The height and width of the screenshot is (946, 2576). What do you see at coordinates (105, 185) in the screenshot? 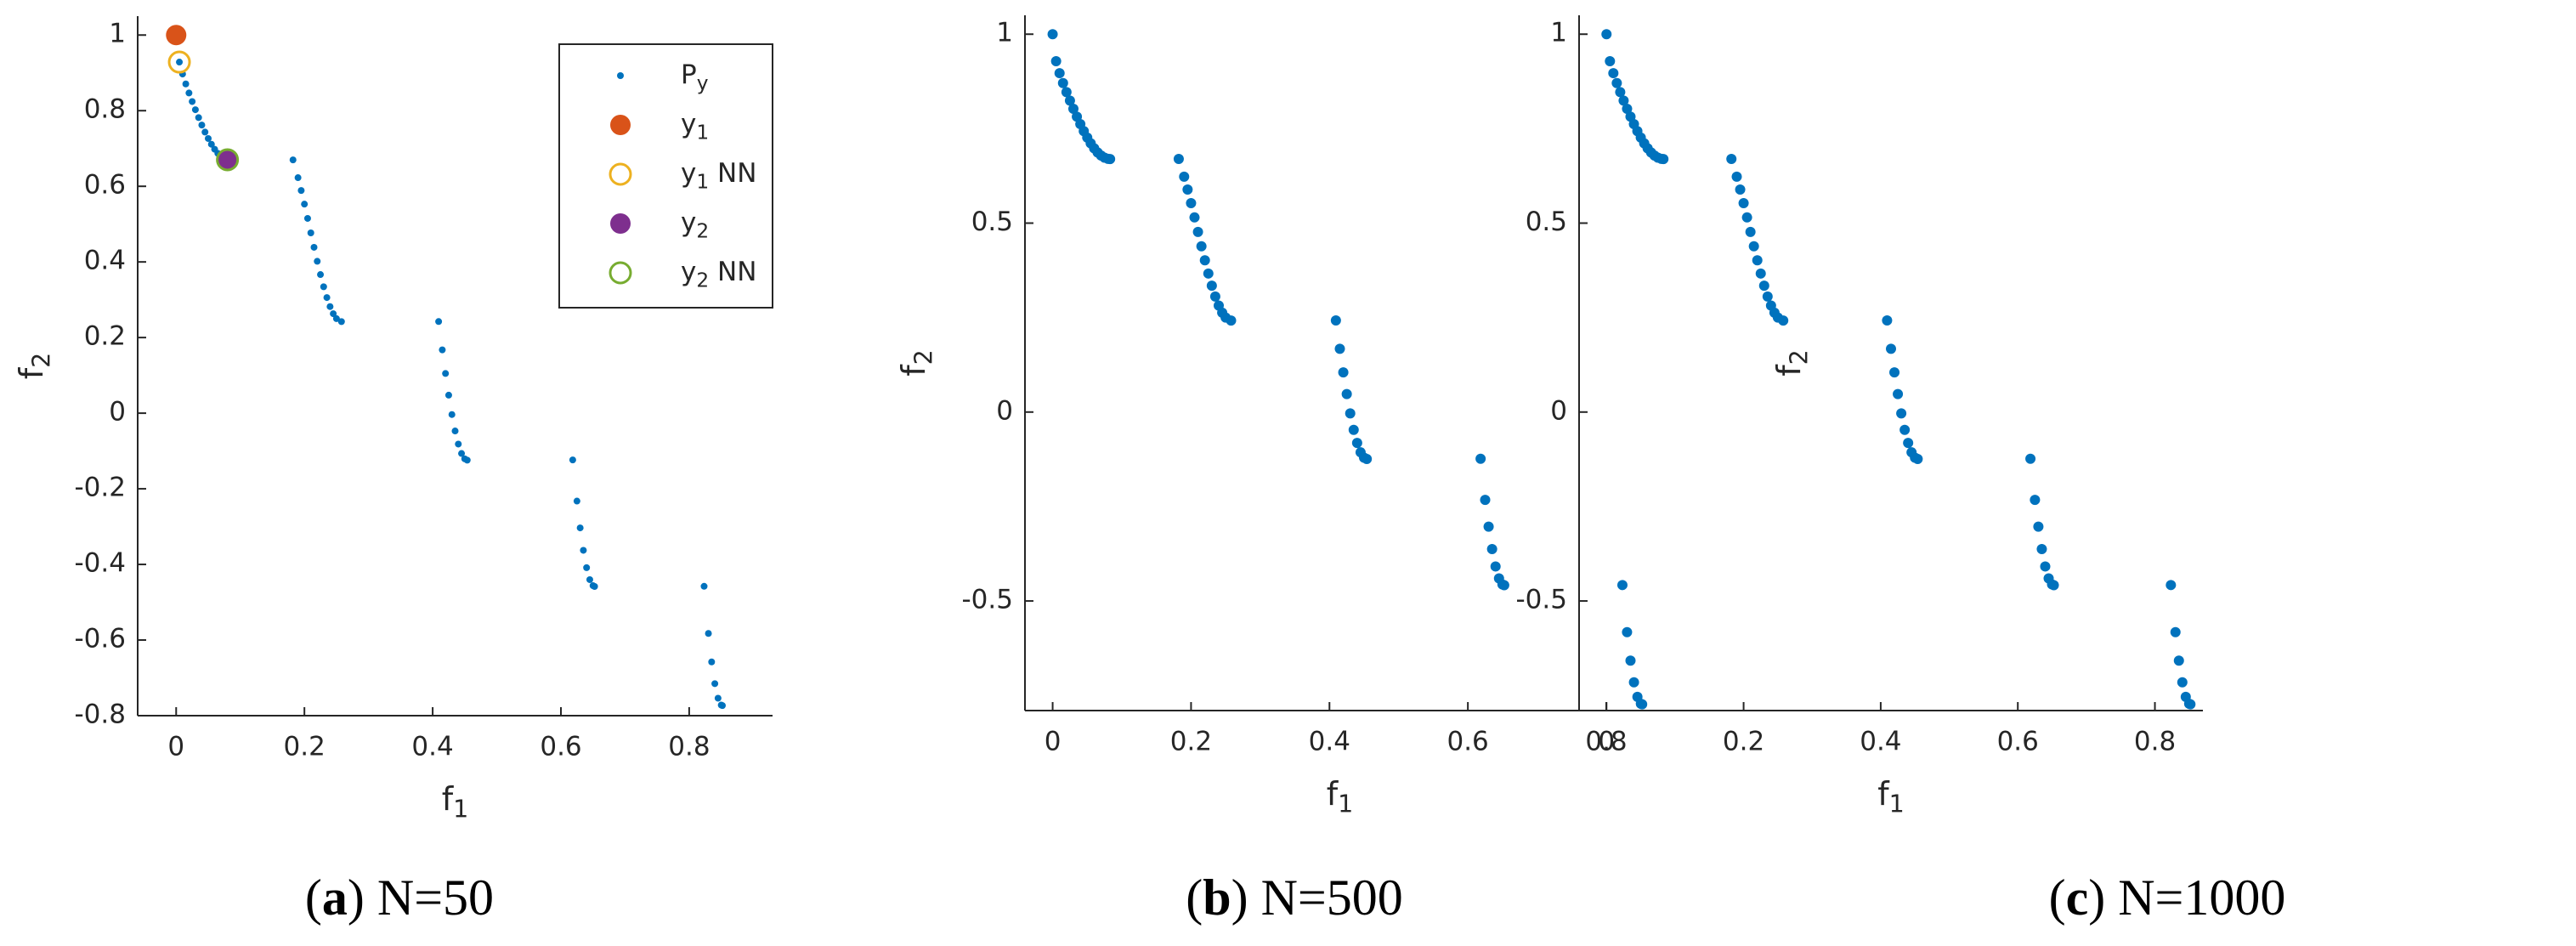
I see `y-tick-label: 0.6` at bounding box center [105, 185].